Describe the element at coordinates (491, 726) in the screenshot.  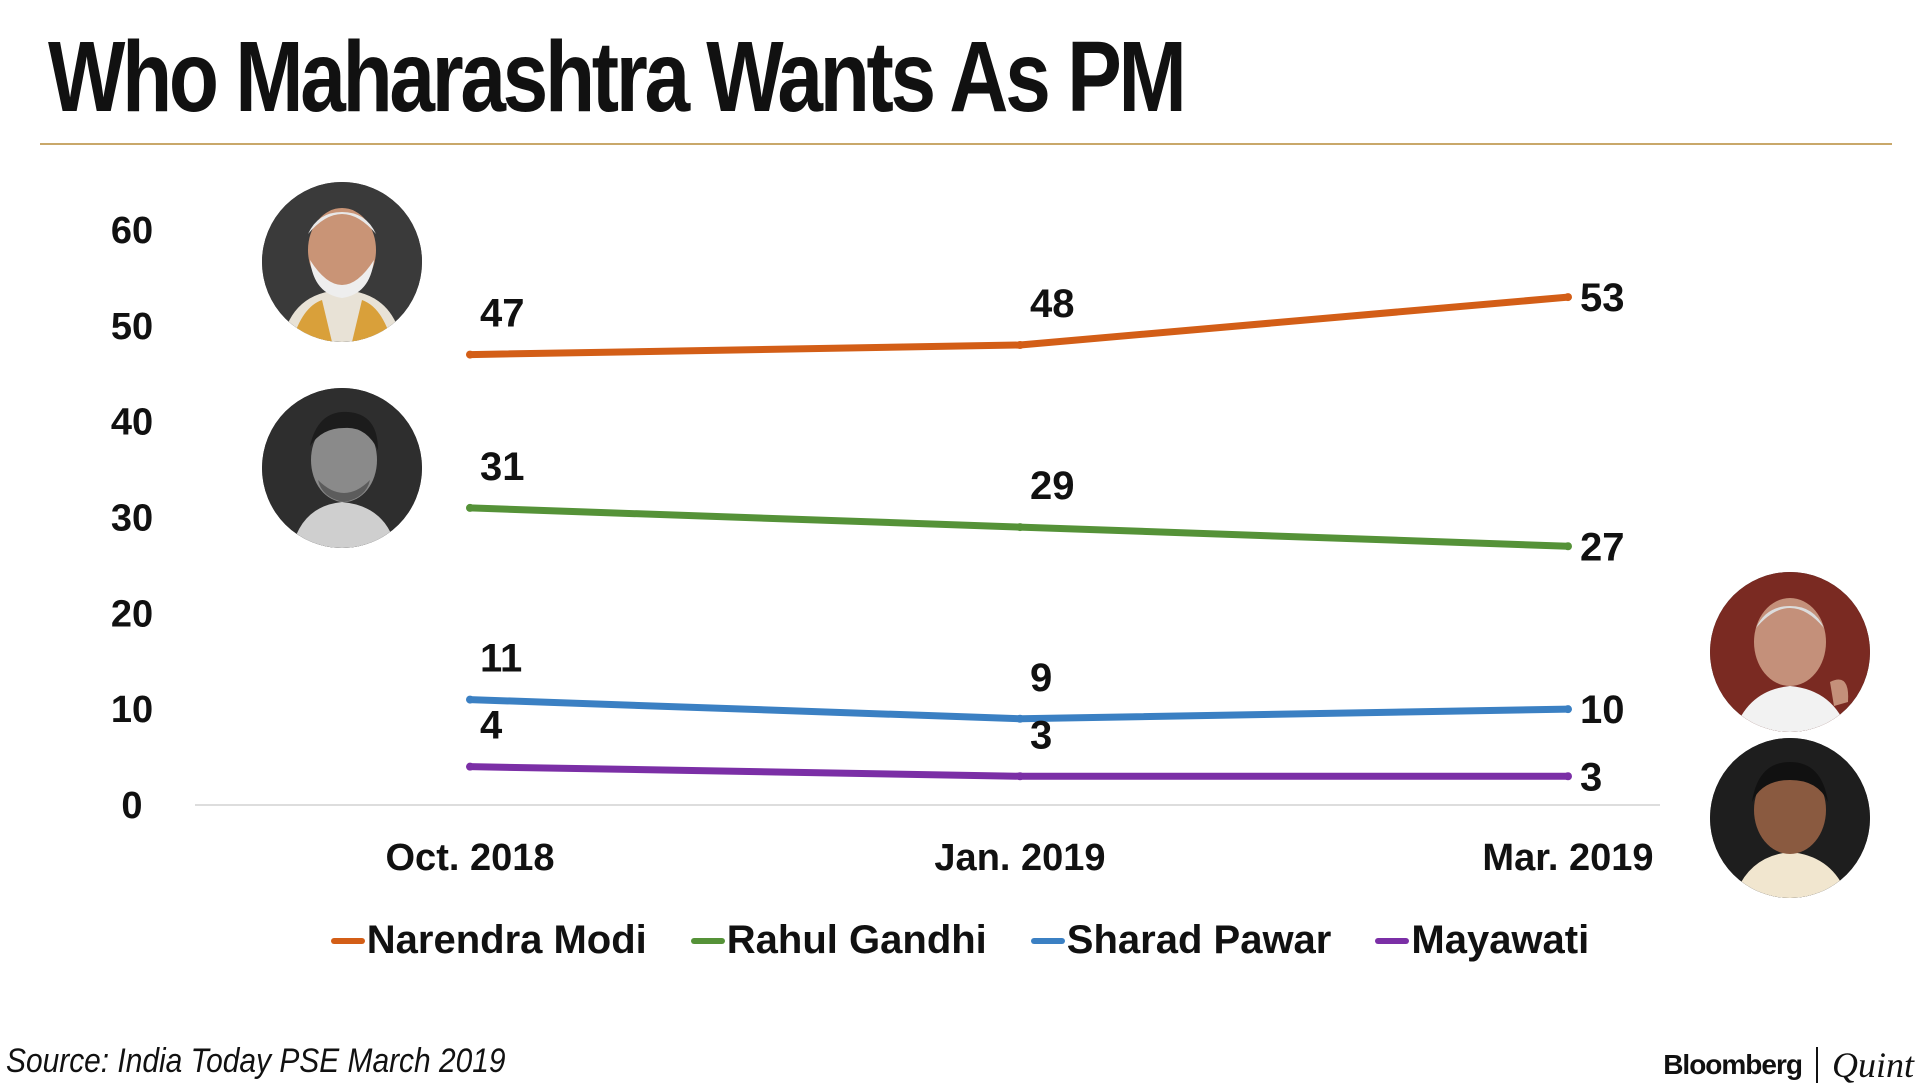
I see `data-label-mayawati: 4` at that location.